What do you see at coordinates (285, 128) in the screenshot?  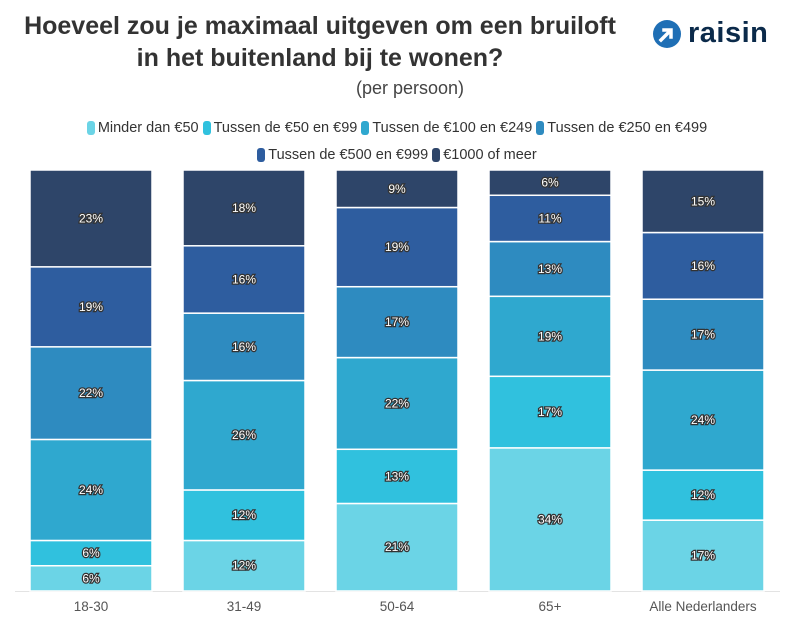 I see `legend-label: Tussen de €50 en €99` at bounding box center [285, 128].